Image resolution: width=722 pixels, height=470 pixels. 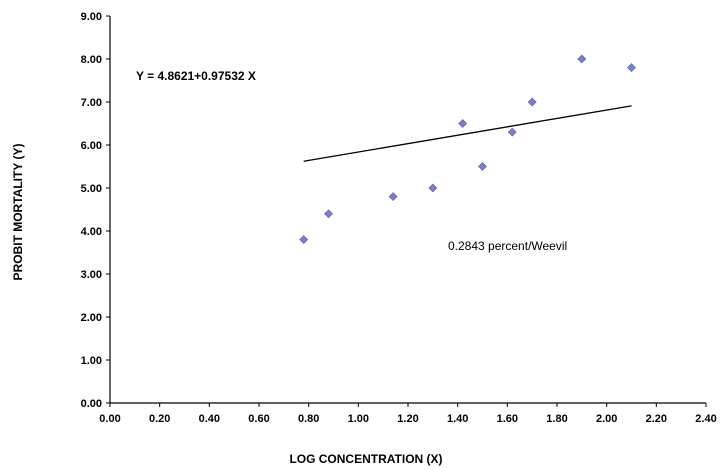 What do you see at coordinates (91, 103) in the screenshot?
I see `y-tick-label: 7.00` at bounding box center [91, 103].